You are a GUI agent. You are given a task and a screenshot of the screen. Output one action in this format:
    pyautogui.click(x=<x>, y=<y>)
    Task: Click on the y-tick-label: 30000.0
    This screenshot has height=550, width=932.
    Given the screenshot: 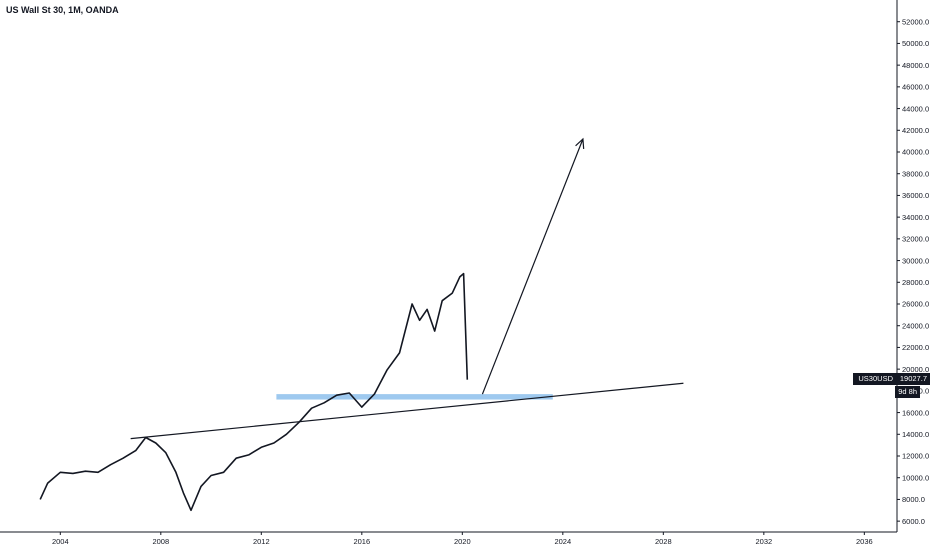 What is the action you would take?
    pyautogui.click(x=915, y=260)
    